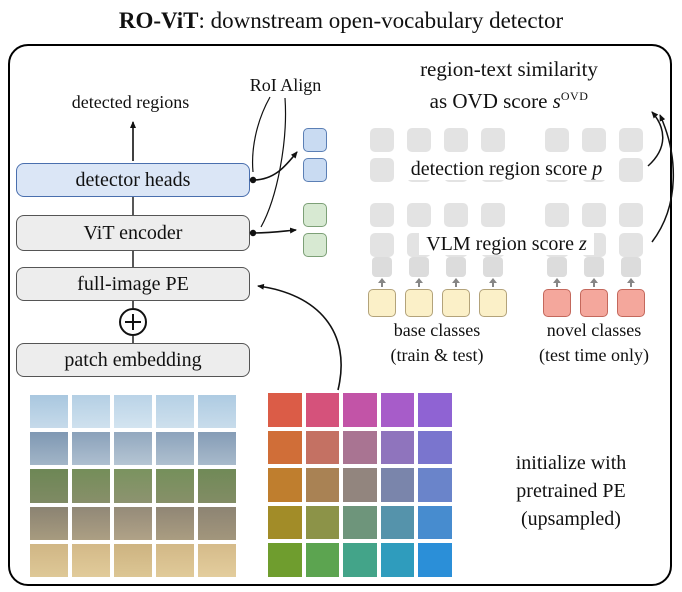 The image size is (682, 592). I want to click on vlm-score-label: VLM region score z, so click(506, 244).